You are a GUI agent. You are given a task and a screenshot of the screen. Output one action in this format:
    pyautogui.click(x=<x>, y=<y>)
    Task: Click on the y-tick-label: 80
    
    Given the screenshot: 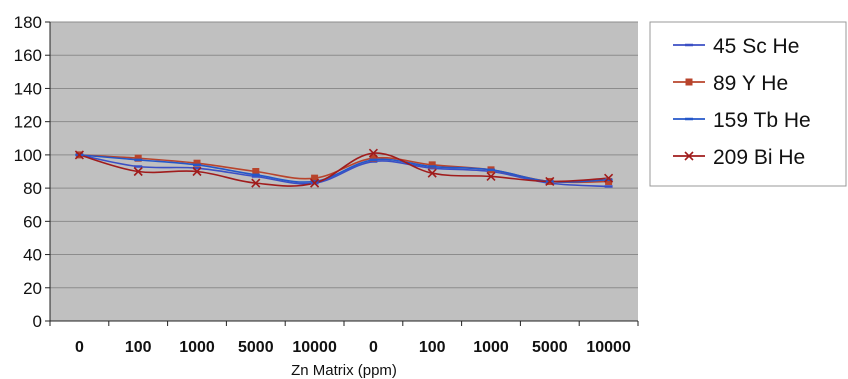 What is the action you would take?
    pyautogui.click(x=32, y=188)
    